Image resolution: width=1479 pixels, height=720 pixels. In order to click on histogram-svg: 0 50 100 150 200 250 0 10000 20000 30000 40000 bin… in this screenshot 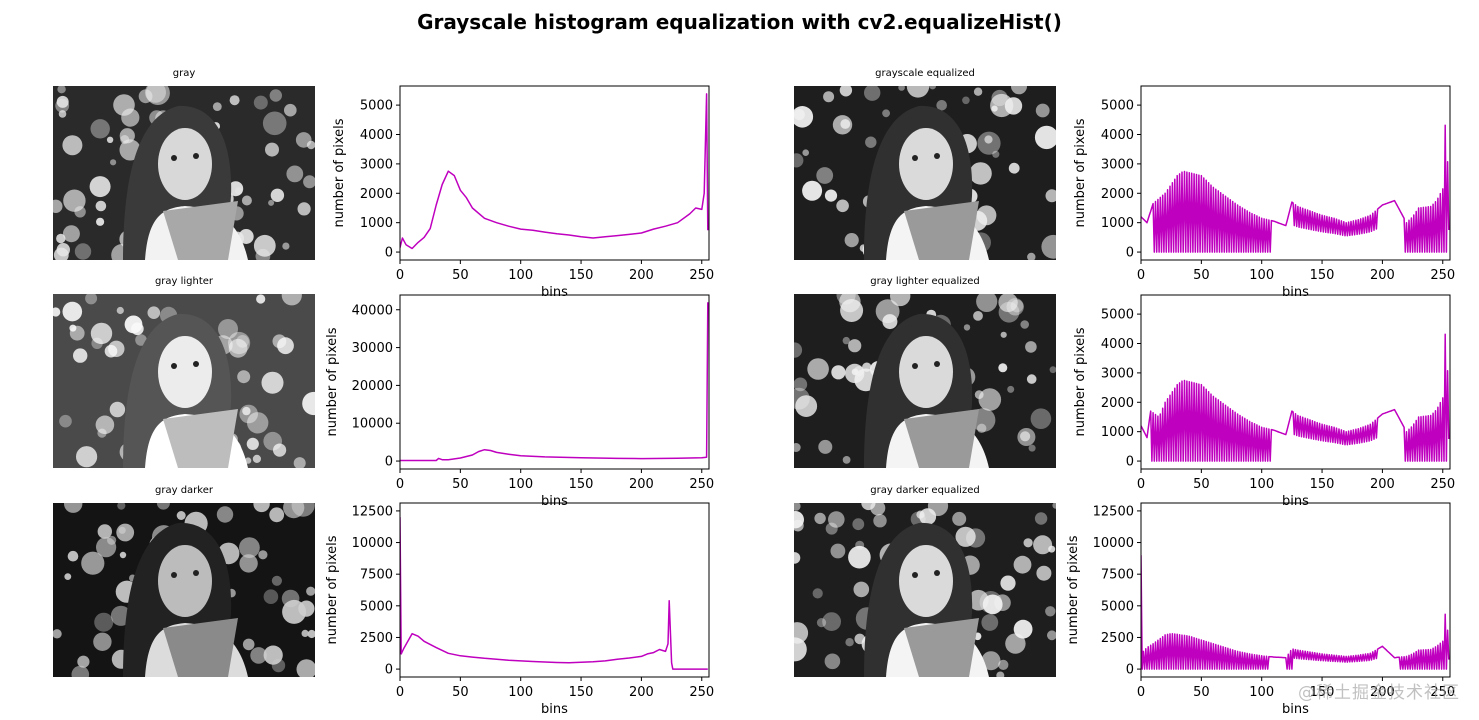, I will do `click(519, 401)`.